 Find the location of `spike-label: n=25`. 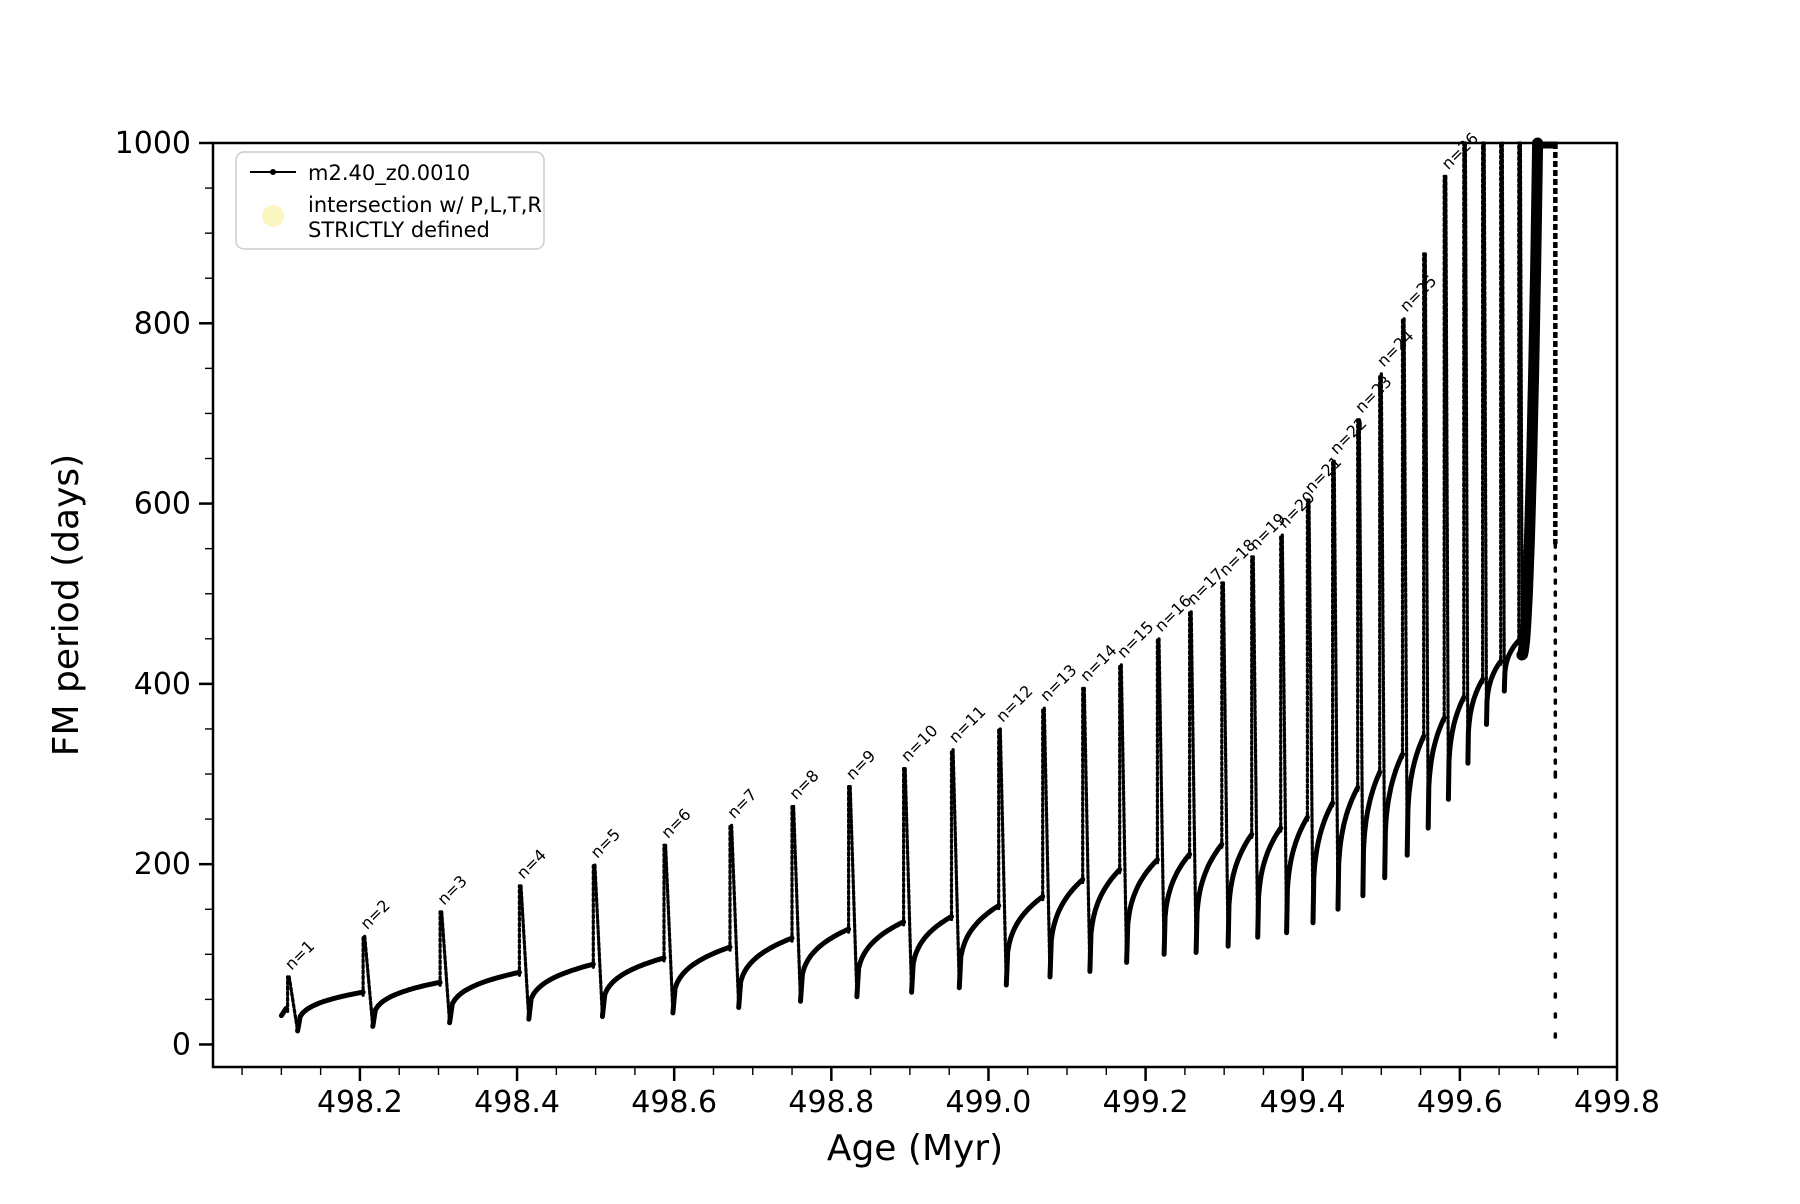

spike-label: n=25 is located at coordinates (1418, 293).